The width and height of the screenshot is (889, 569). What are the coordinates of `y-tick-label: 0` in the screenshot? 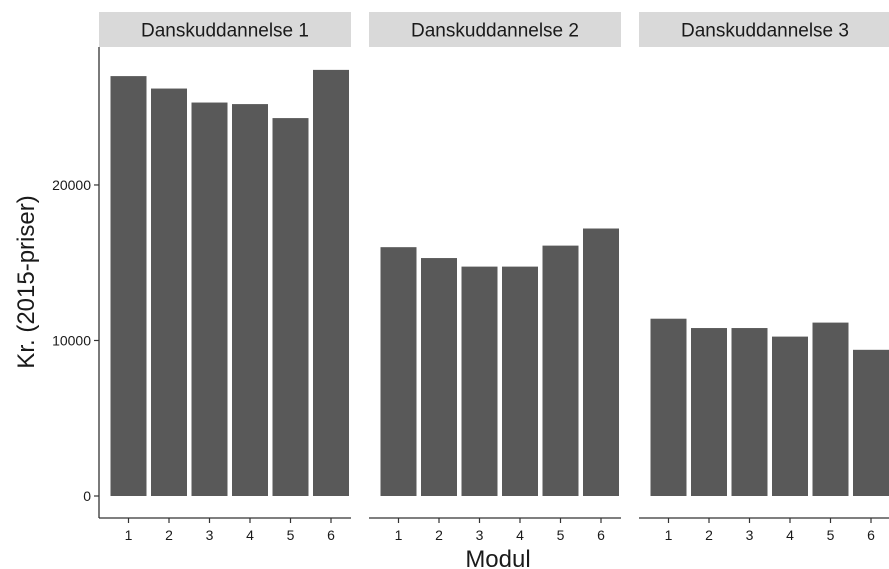 It's located at (87, 496).